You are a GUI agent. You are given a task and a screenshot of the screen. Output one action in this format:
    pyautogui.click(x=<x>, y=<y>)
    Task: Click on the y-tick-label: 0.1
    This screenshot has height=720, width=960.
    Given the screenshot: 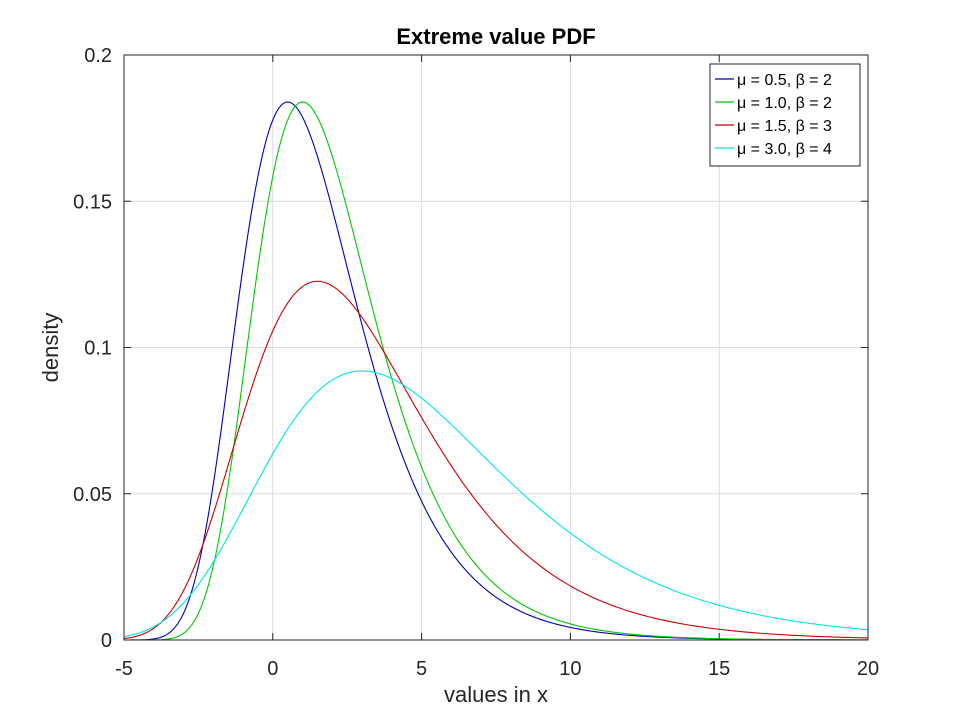 What is the action you would take?
    pyautogui.click(x=98, y=349)
    